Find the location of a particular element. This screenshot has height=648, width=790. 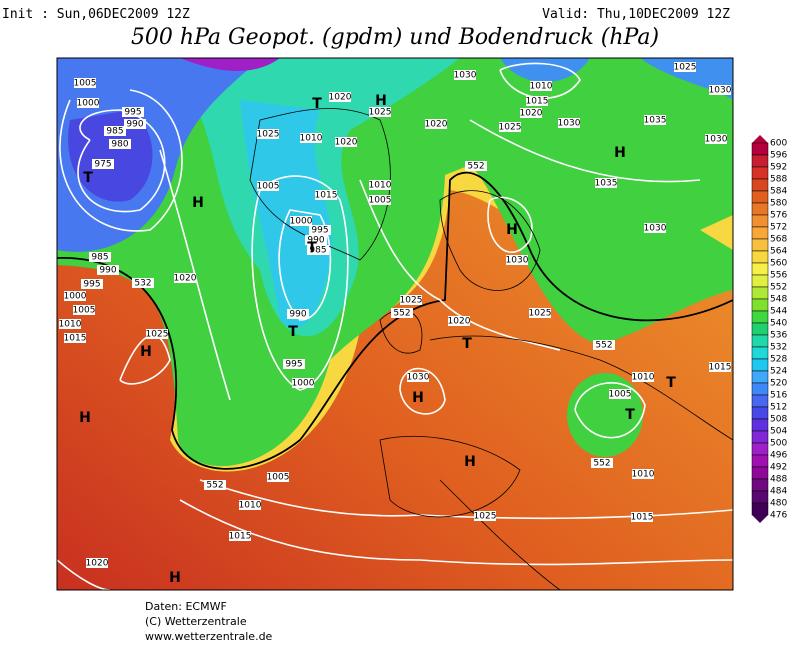

colorbar-label: 596 is located at coordinates (778, 156).